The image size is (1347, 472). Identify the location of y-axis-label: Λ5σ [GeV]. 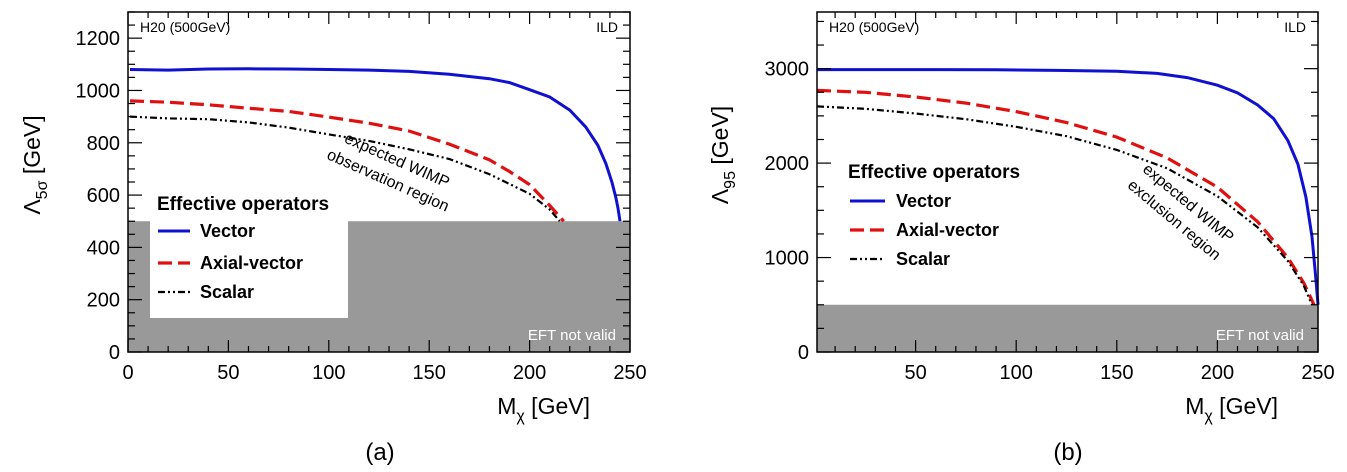
(35, 164).